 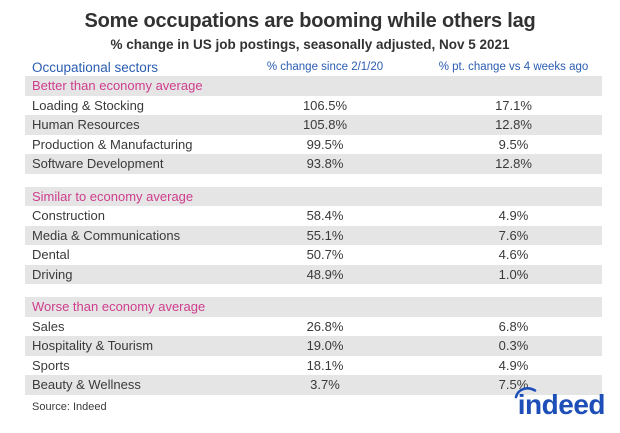 What do you see at coordinates (117, 86) in the screenshot?
I see `section-header-label: Better than economy average` at bounding box center [117, 86].